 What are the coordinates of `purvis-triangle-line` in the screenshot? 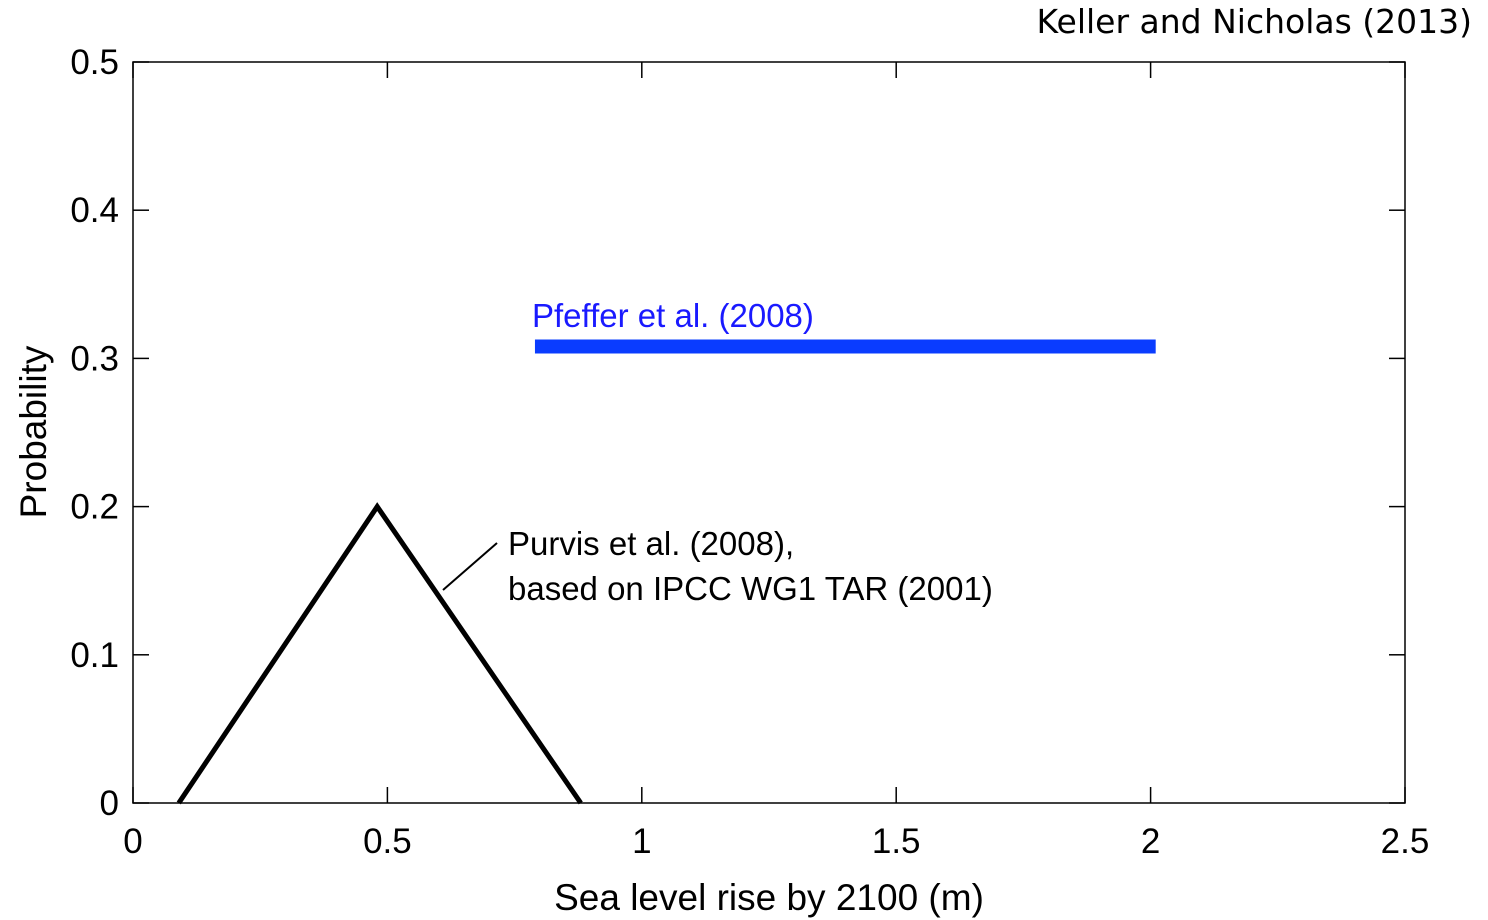 It's located at (379, 653).